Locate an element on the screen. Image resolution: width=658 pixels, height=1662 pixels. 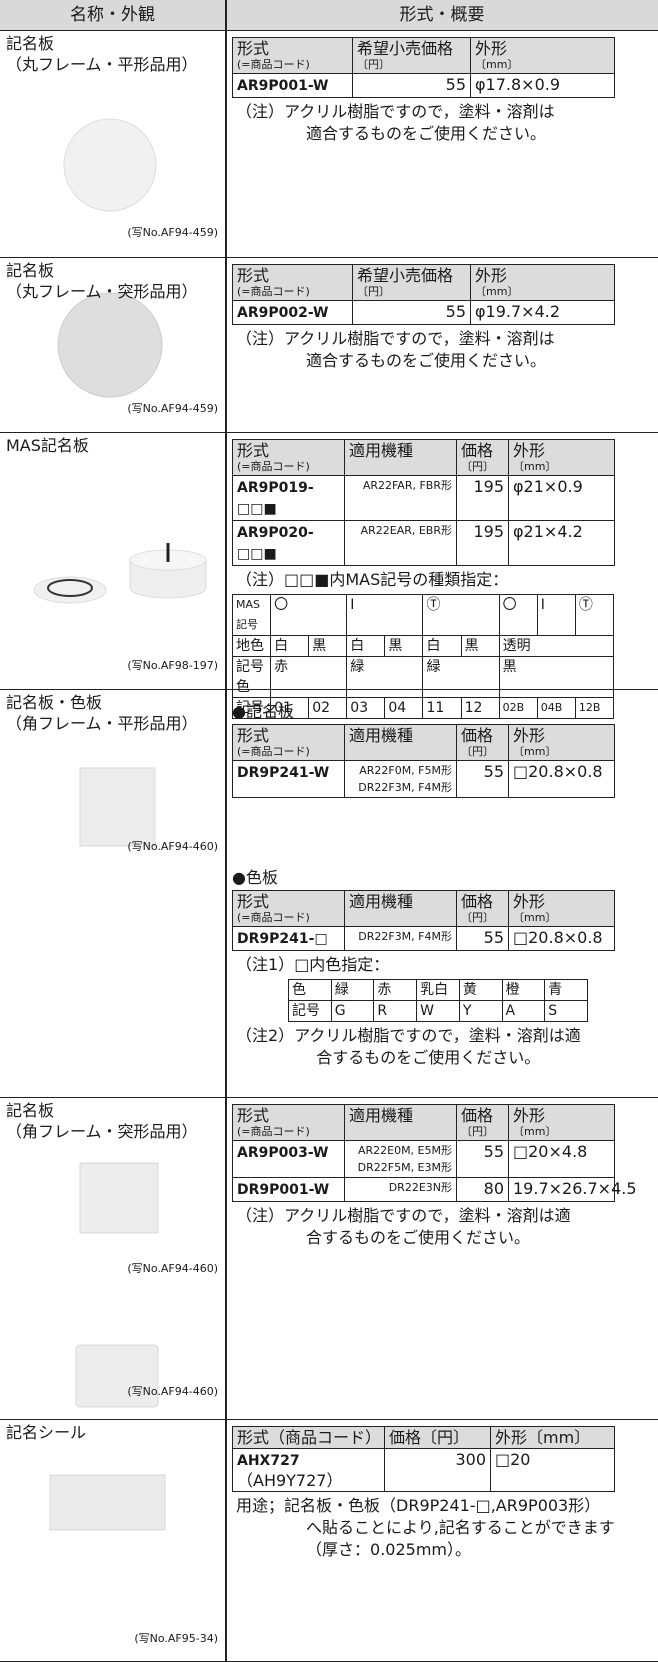
note-line: □□■内MAS記号の種類指定： is located at coordinates (396, 579).